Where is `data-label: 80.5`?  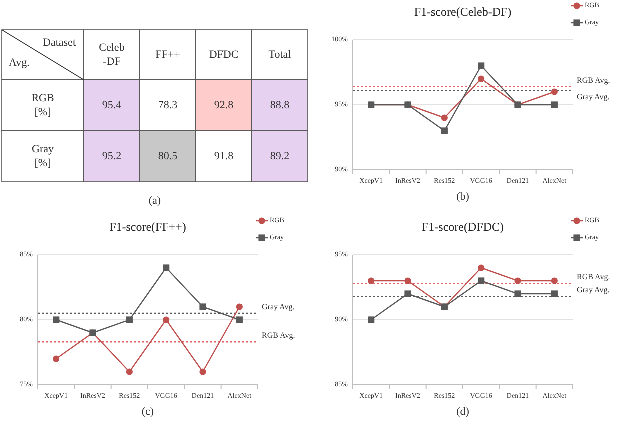
data-label: 80.5 is located at coordinates (168, 156).